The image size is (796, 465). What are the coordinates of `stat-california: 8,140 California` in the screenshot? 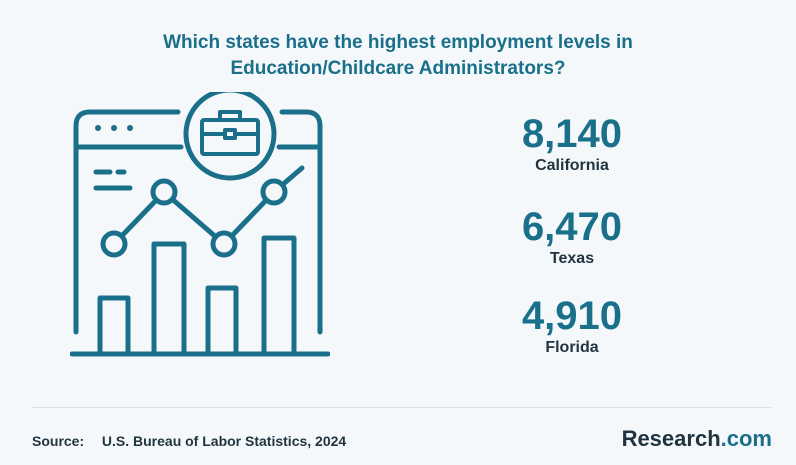 It's located at (572, 144).